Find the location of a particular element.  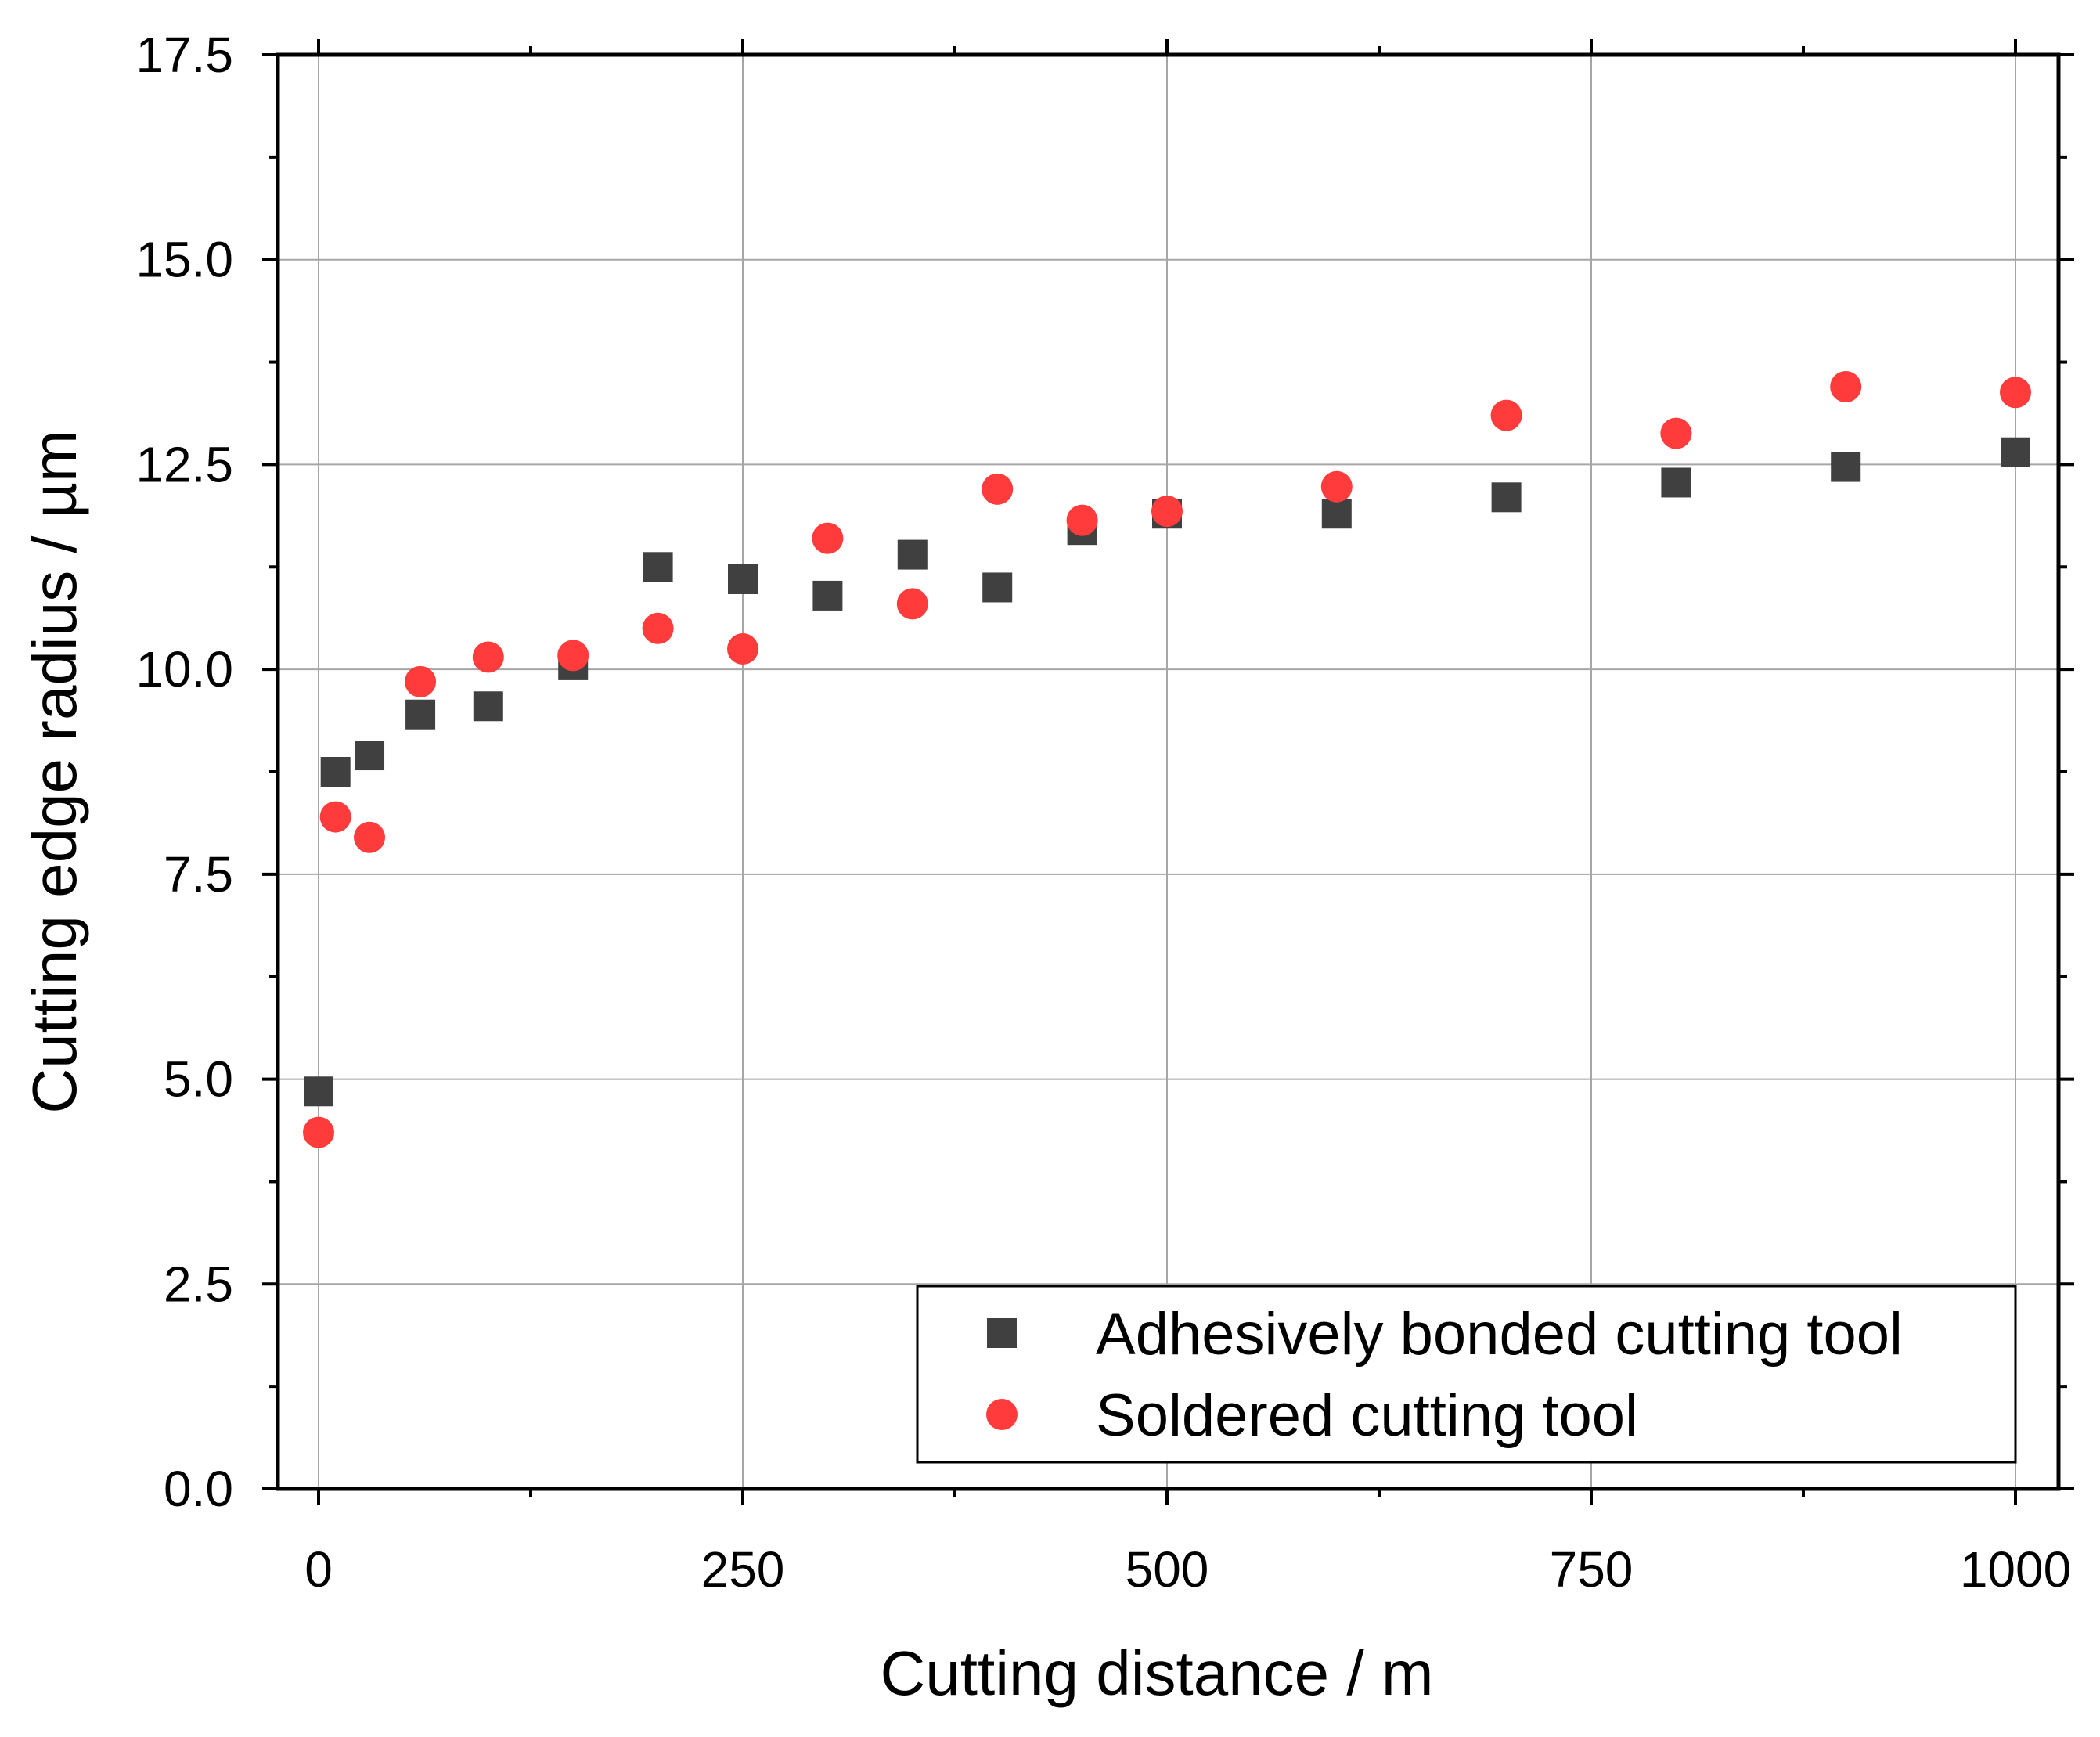

y-tick-label: 7.5 is located at coordinates (198, 874).